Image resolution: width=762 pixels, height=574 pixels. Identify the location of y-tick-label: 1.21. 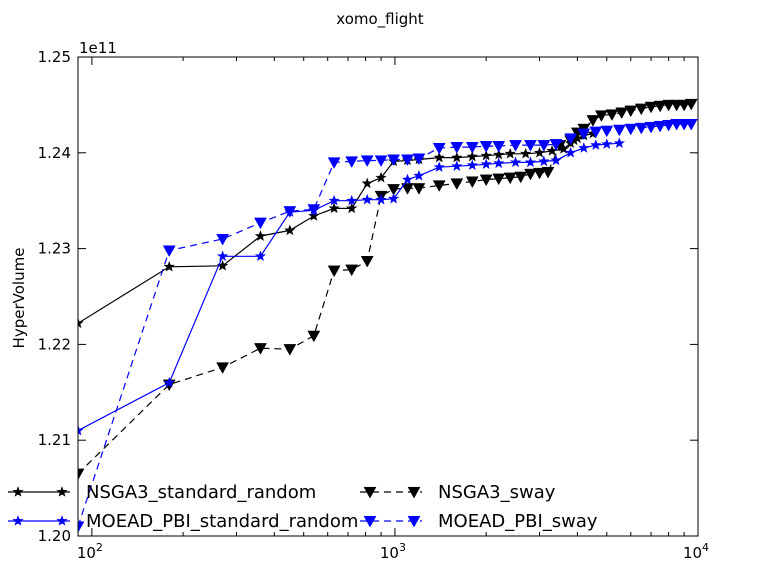
(54, 440).